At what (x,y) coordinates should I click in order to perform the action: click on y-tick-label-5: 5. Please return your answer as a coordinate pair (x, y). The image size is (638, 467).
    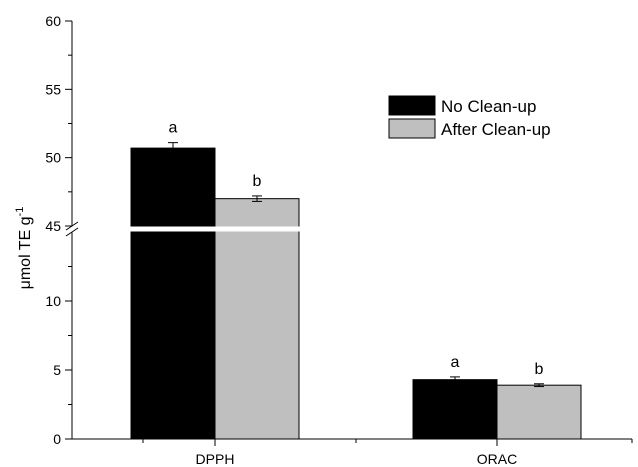
    Looking at the image, I should click on (57, 370).